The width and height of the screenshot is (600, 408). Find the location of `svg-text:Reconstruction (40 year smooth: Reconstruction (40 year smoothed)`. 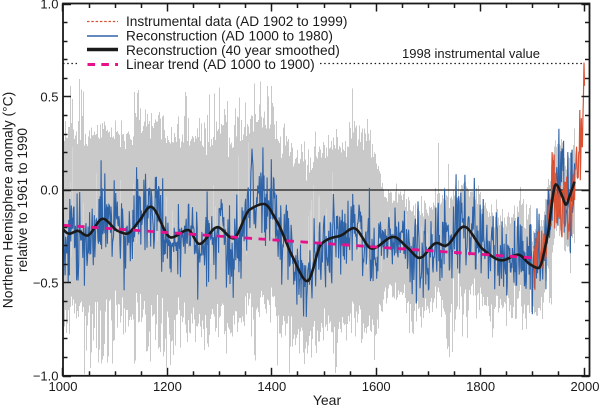

svg-text:Reconstruction (40 year smooth: Reconstruction (40 year smoothed) is located at coordinates (233, 50).